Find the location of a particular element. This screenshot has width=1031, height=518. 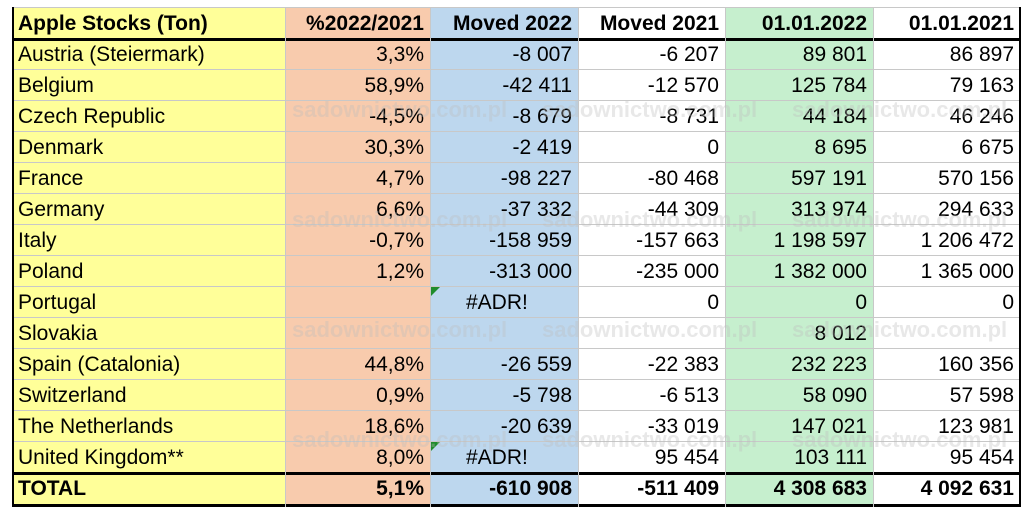

country-name: Germany is located at coordinates (61, 209).